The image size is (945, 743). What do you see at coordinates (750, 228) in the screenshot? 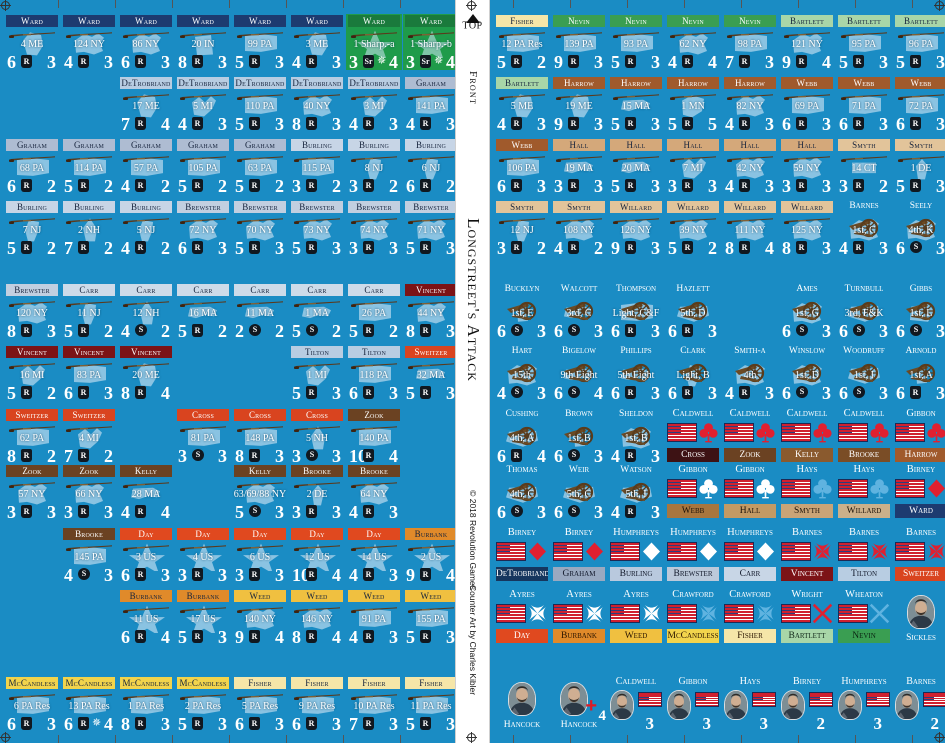
I see `infantry-counter: Willard 111 NY 8 R 4` at bounding box center [750, 228].